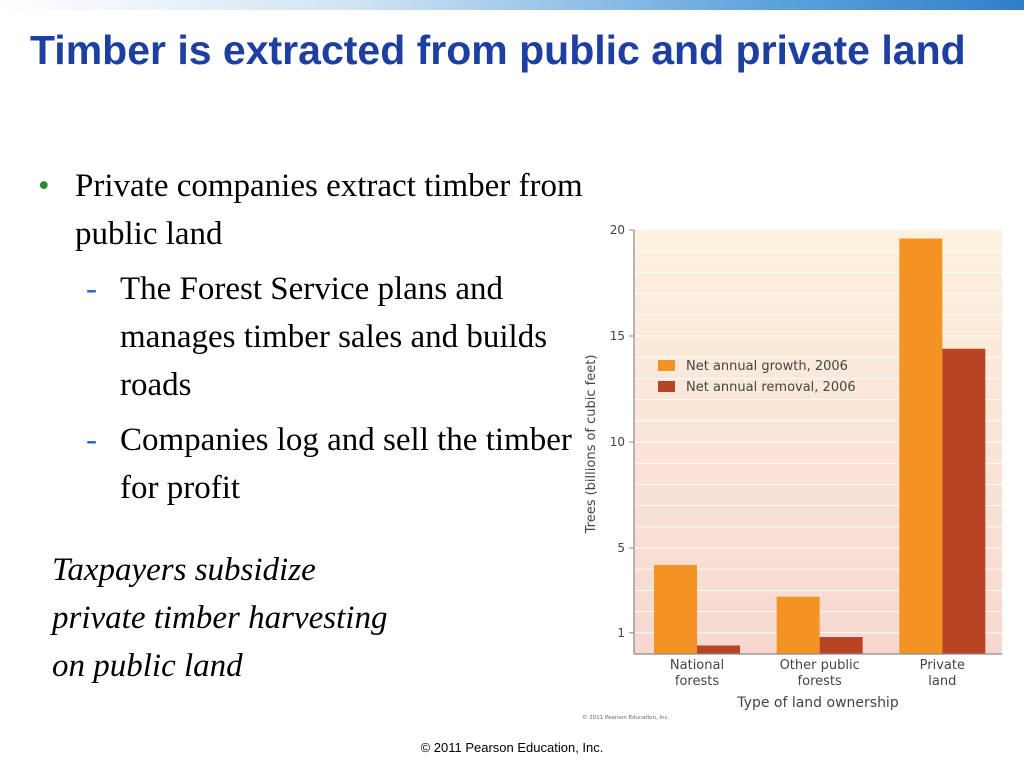 The width and height of the screenshot is (1024, 768). Describe the element at coordinates (817, 703) in the screenshot. I see `x-axis-label: Type of land ownership` at that location.